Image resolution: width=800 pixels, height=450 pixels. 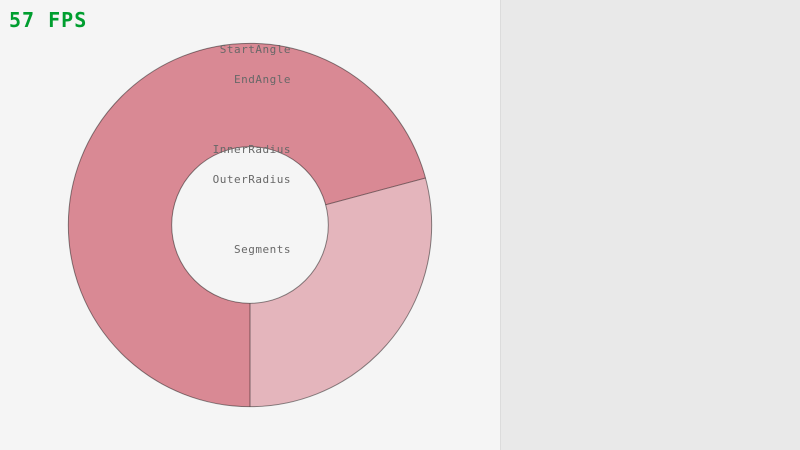 What do you see at coordinates (375, 191) in the screenshot?
I see `ring-start-angle-line` at bounding box center [375, 191].